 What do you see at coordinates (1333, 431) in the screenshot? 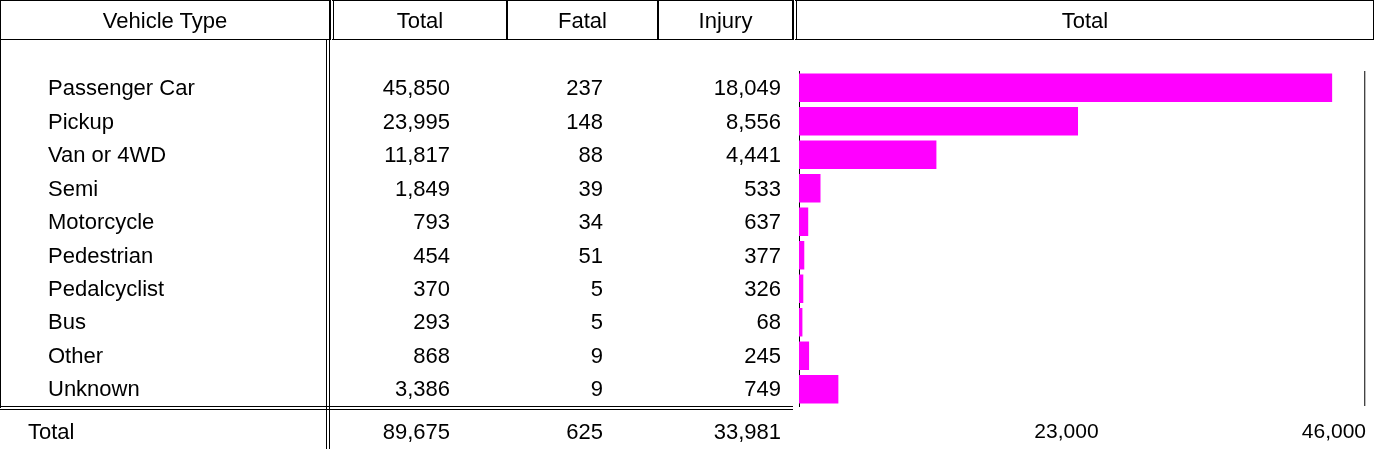
I see `x-tick-label: 46,000` at bounding box center [1333, 431].